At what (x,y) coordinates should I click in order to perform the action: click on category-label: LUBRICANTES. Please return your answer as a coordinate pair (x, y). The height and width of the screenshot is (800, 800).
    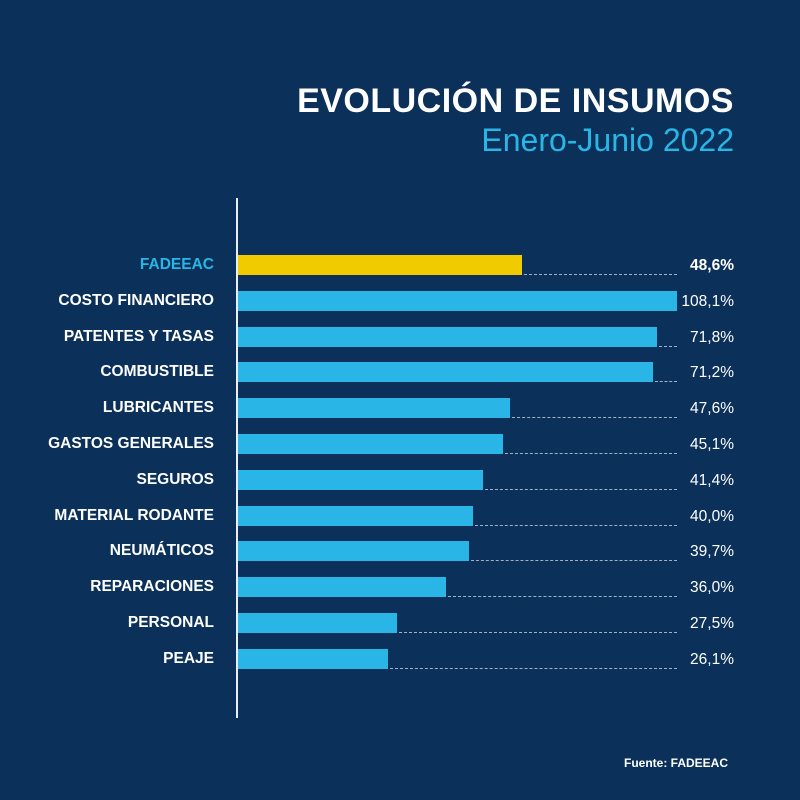
    Looking at the image, I should click on (158, 408).